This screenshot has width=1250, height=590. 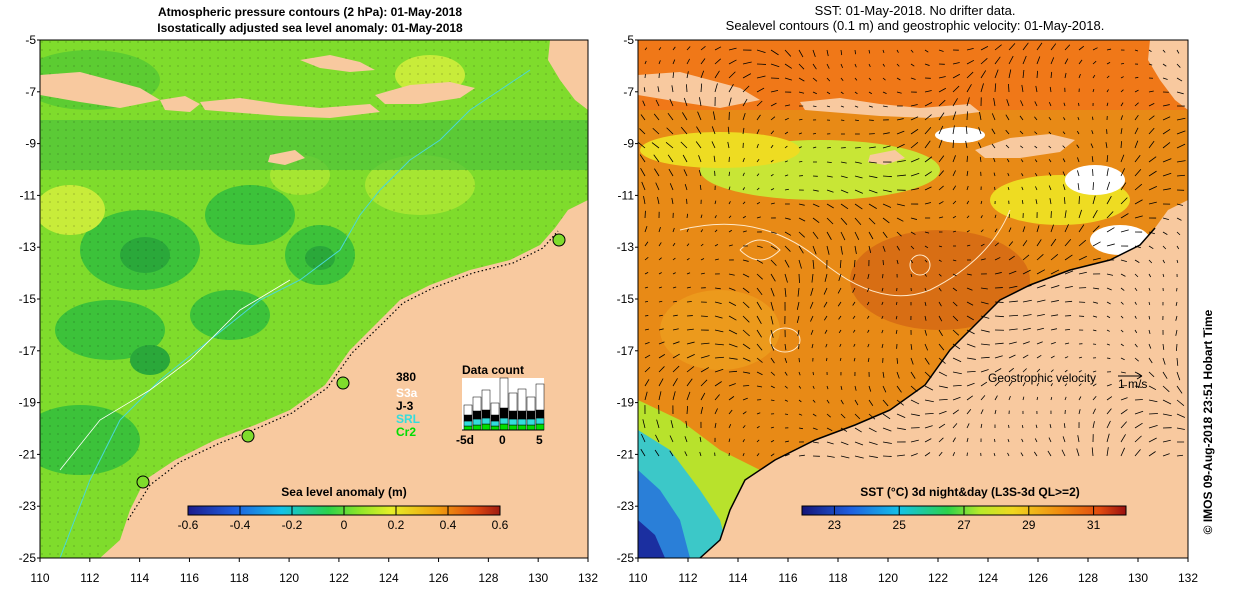 What do you see at coordinates (396, 525) in the screenshot?
I see `colorbar-tick-label: 0.2` at bounding box center [396, 525].